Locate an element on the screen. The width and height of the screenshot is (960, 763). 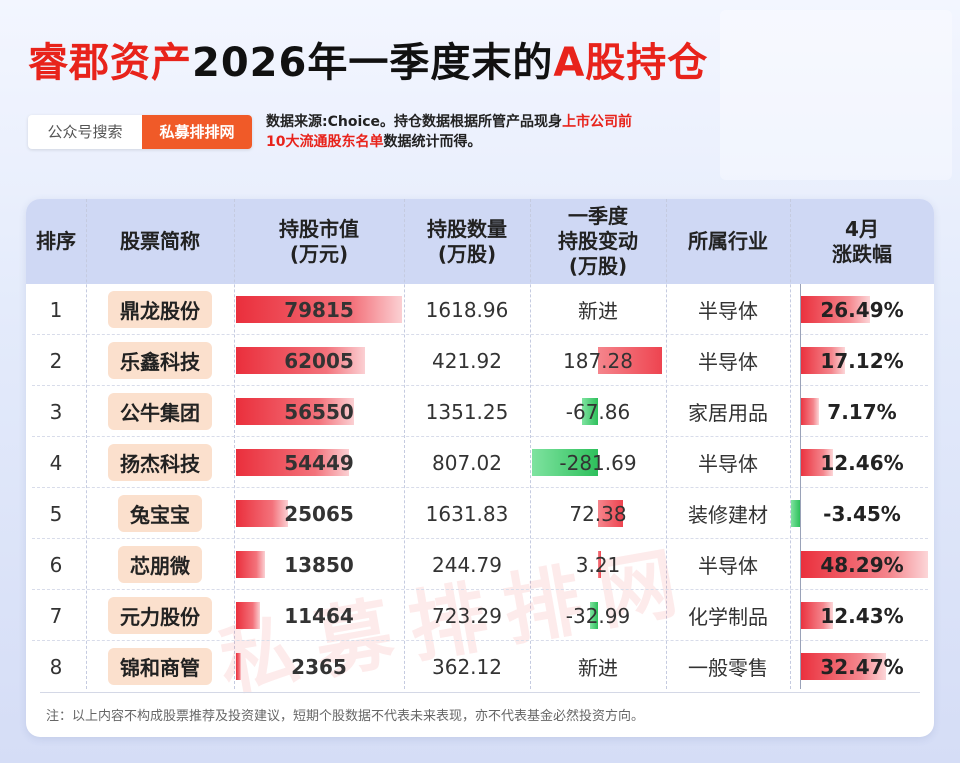
stock-name: 芯朋微 is located at coordinates (160, 564).